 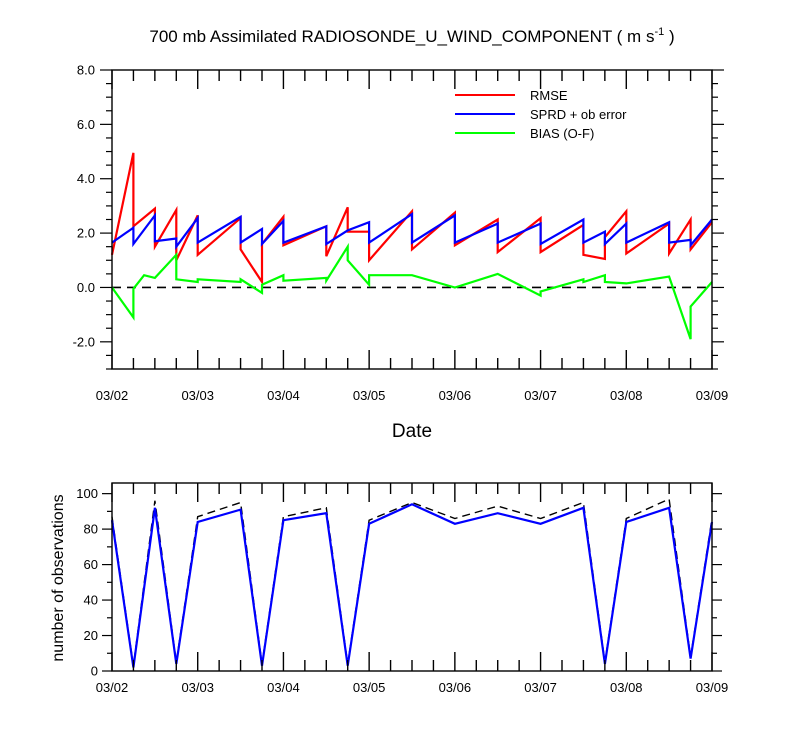 I want to click on series-line-bias-o-f, so click(x=412, y=291).